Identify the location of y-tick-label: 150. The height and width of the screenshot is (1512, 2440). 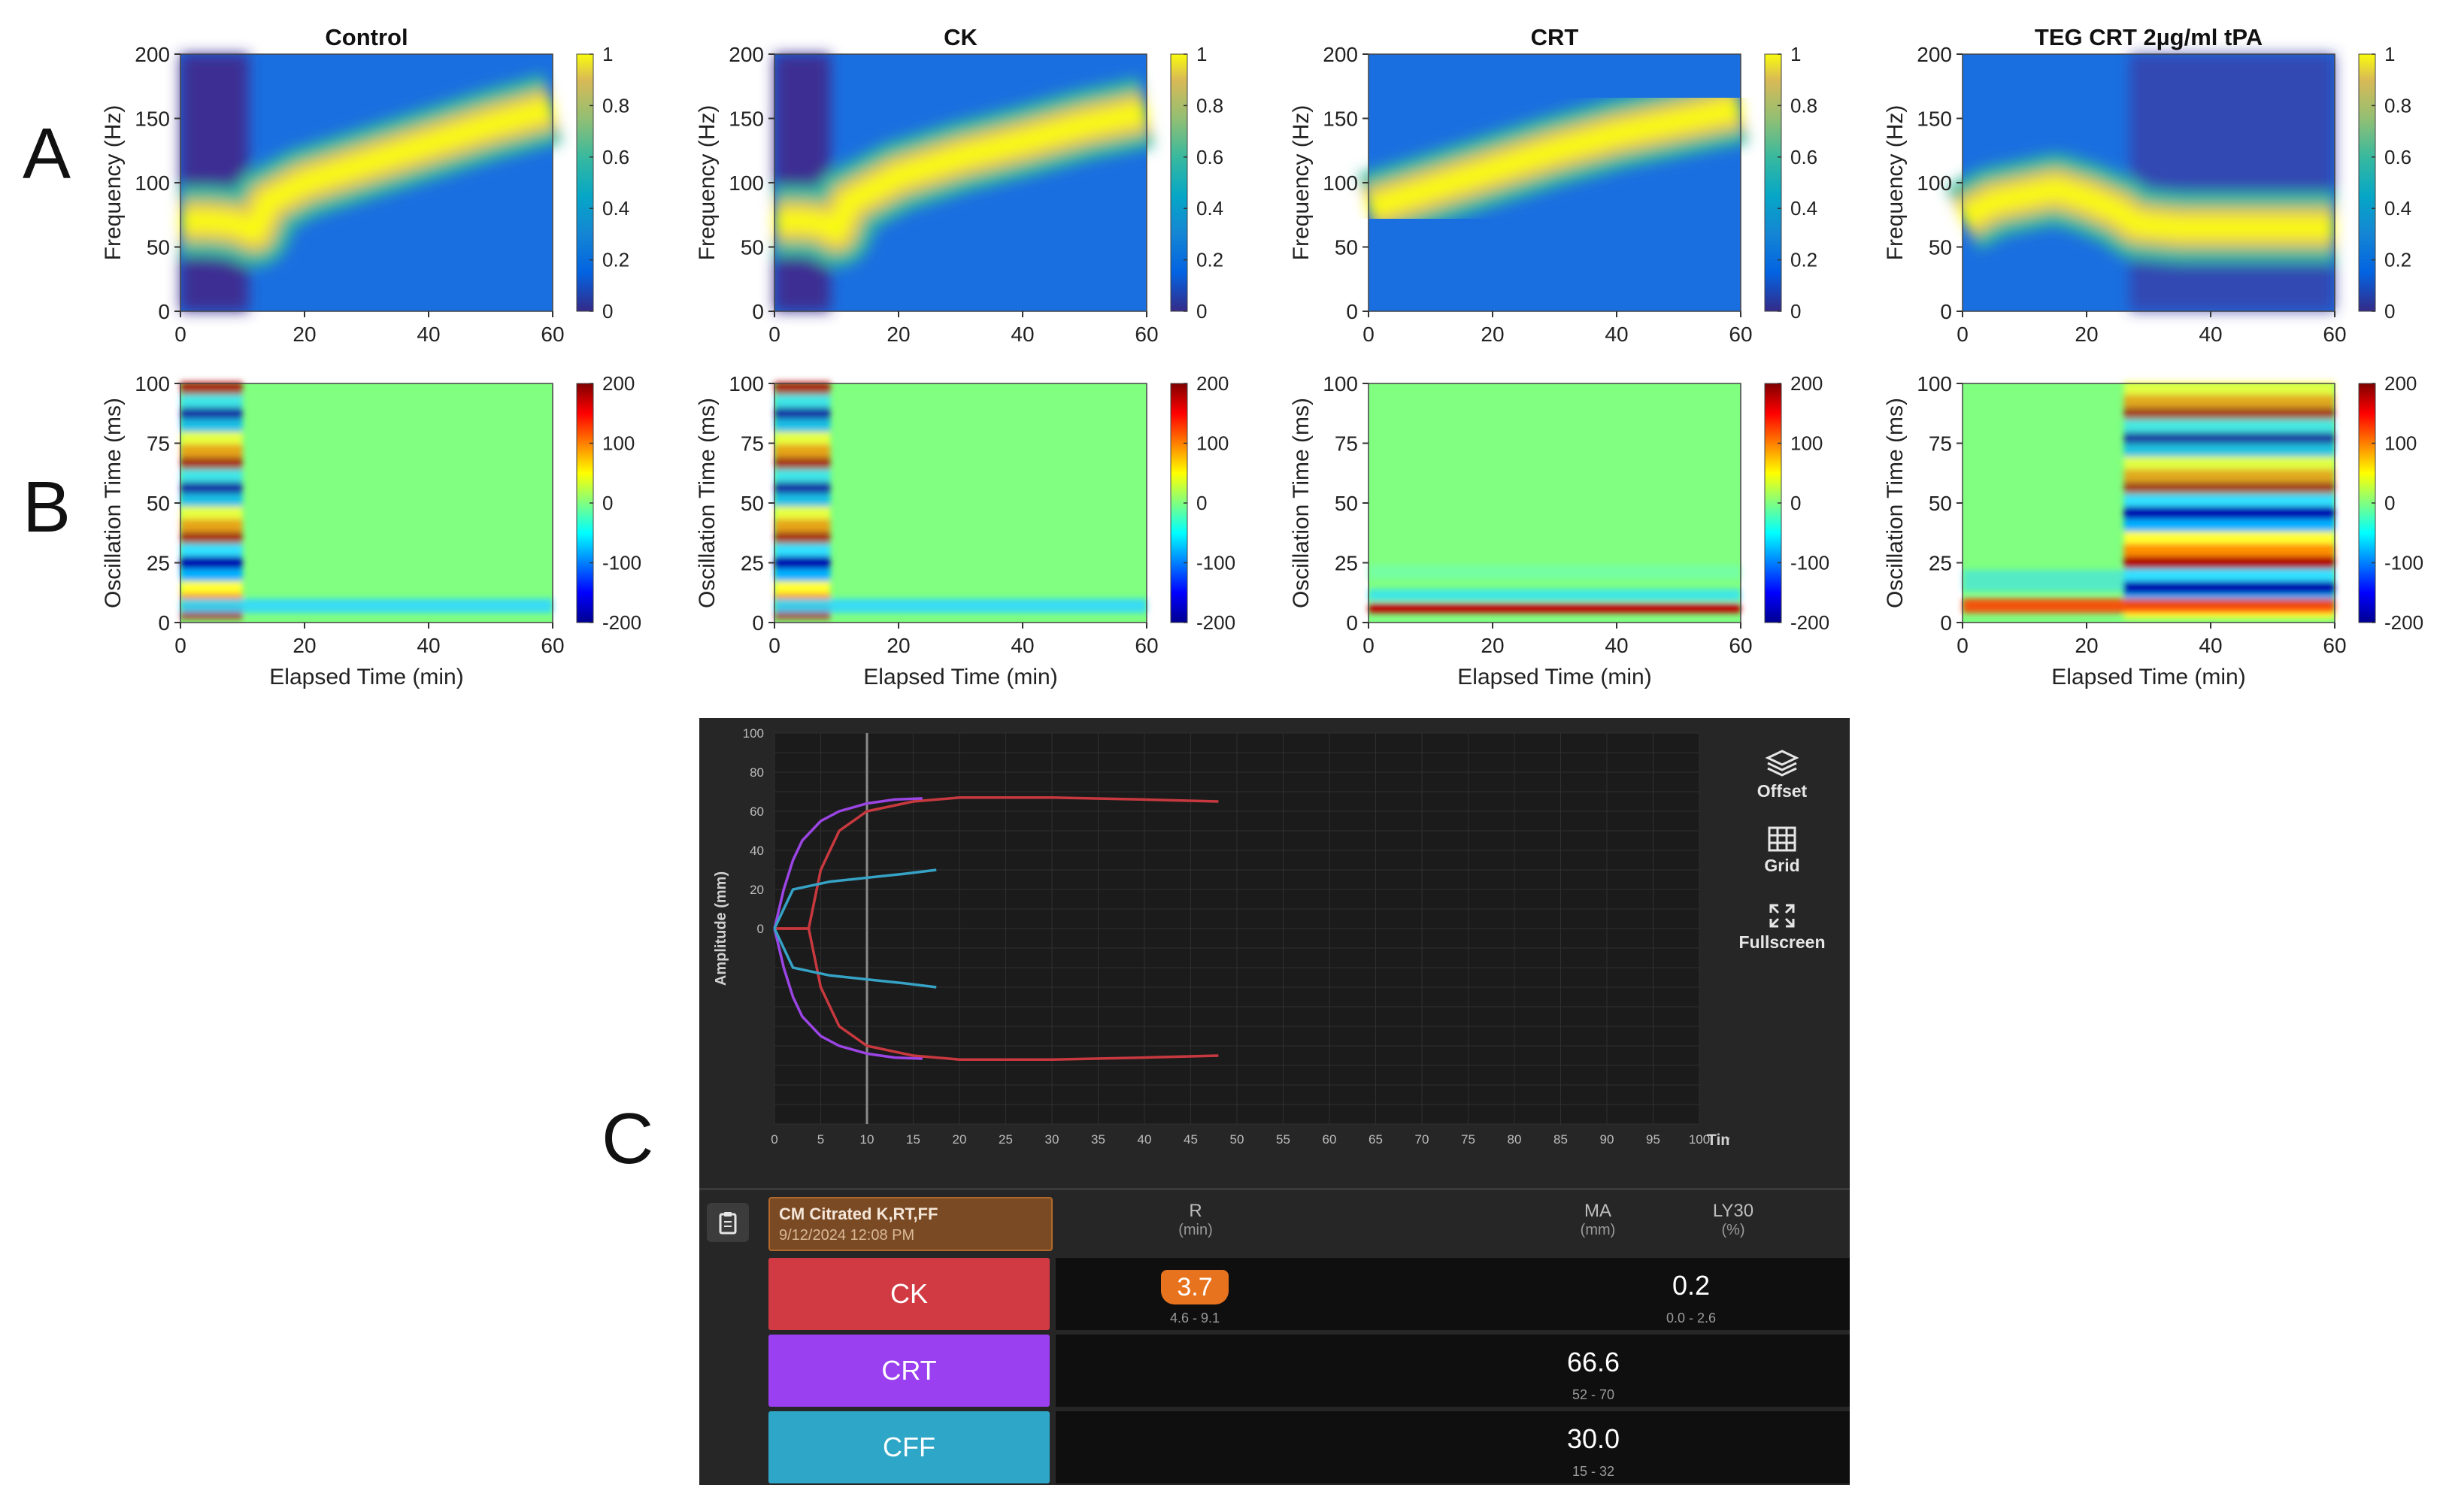
(1934, 120).